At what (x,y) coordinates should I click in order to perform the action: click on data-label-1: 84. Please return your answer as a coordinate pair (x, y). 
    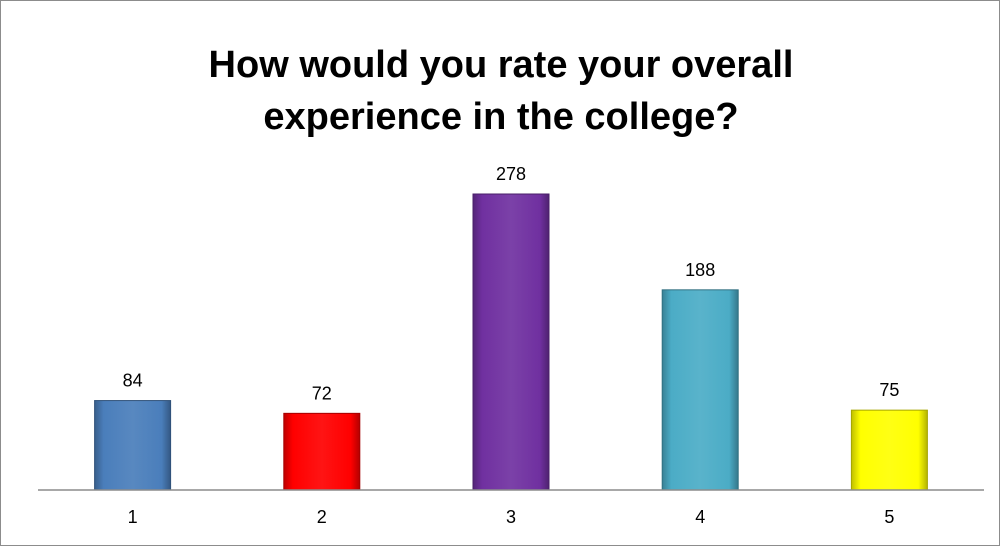
    Looking at the image, I should click on (133, 381).